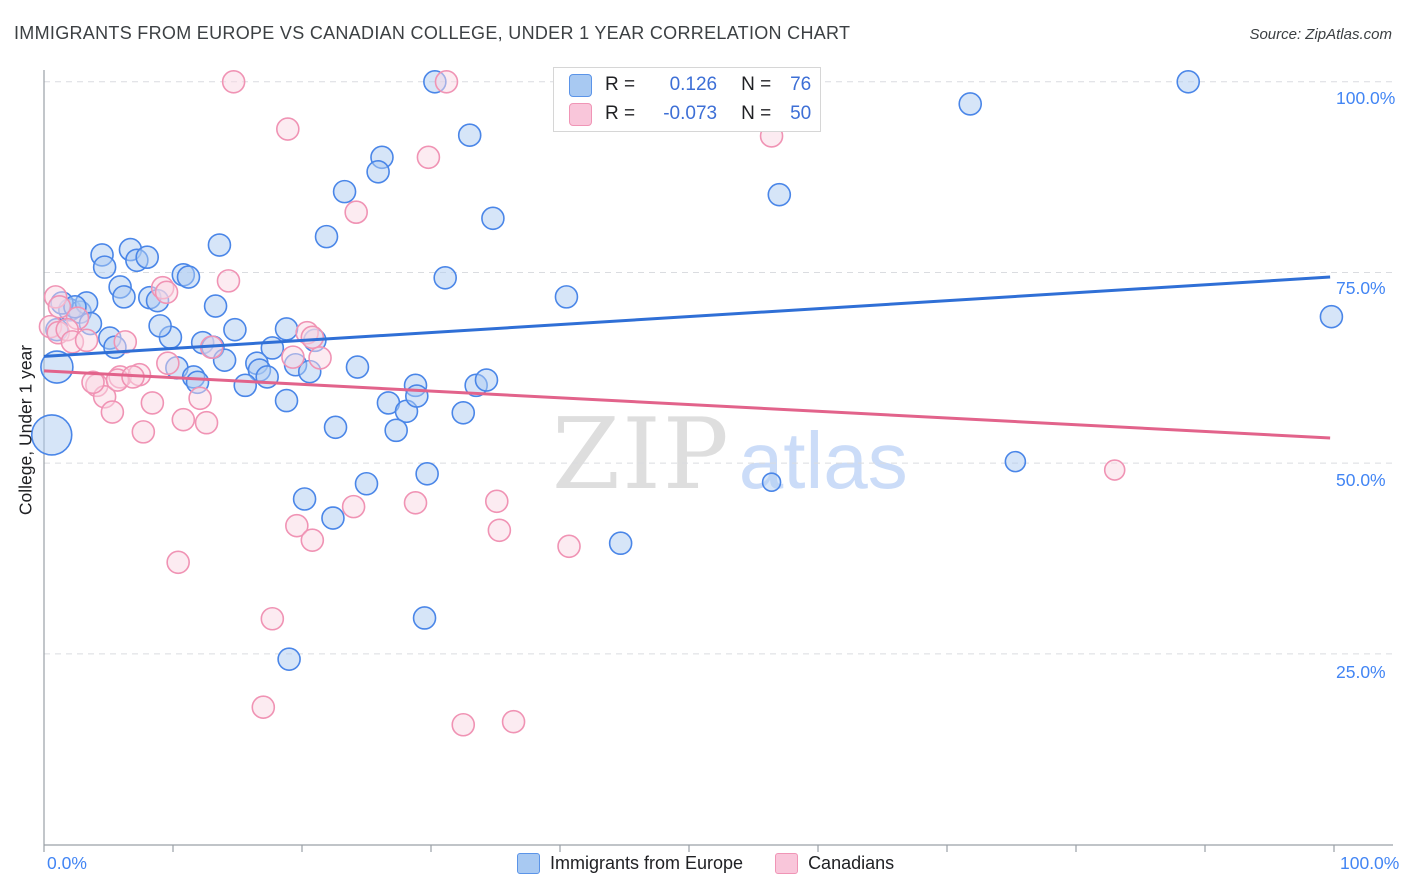 This screenshot has width=1406, height=892. What do you see at coordinates (851, 863) in the screenshot?
I see `bottom-legend-label: Canadians` at bounding box center [851, 863].